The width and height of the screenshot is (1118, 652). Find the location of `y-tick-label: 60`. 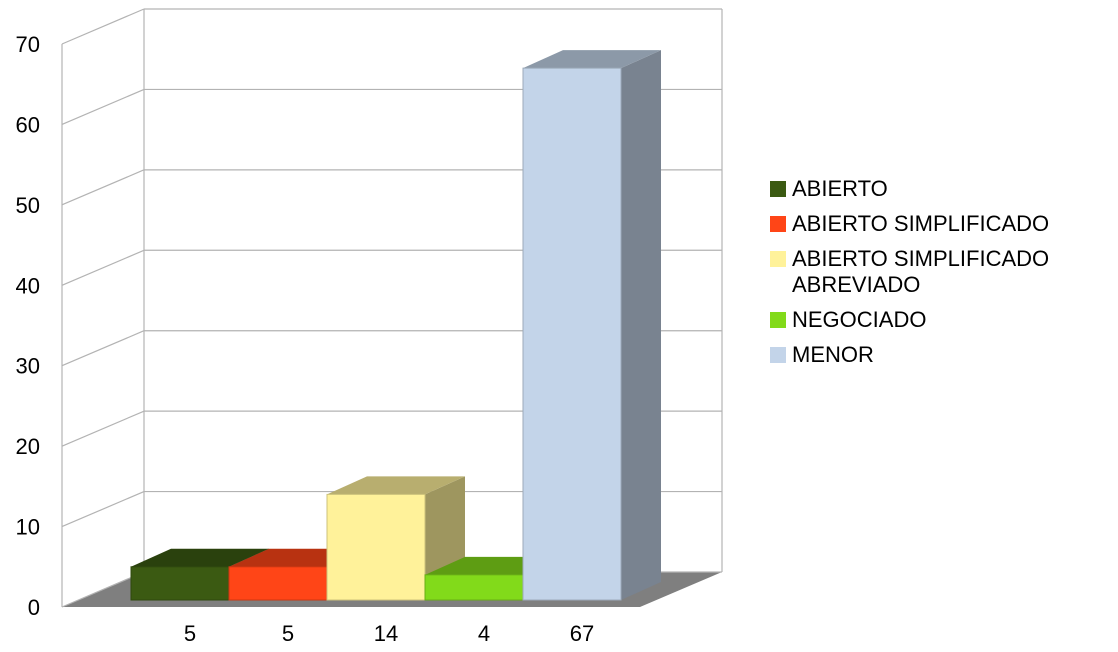

y-tick-label: 60 is located at coordinates (28, 124).